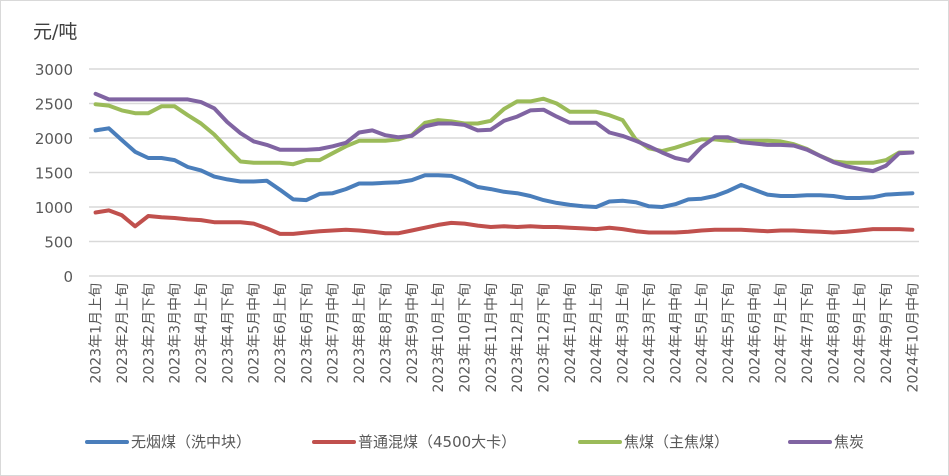 The image size is (949, 476). Describe the element at coordinates (729, 333) in the screenshot. I see `x-tick-label: 2024年5月下旬` at that location.